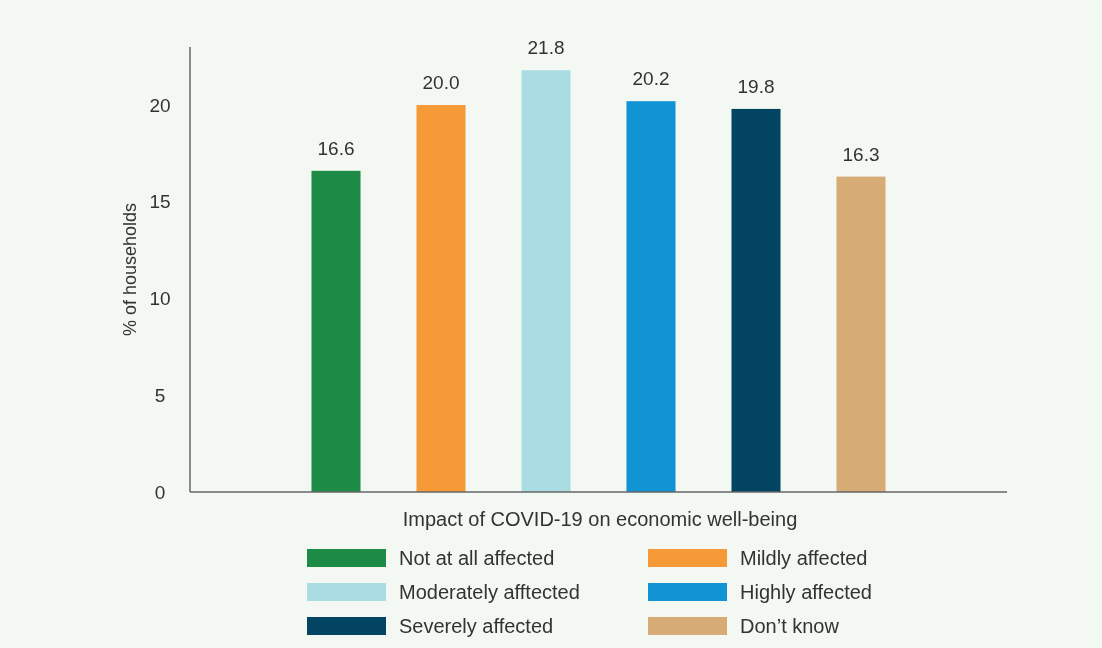 The height and width of the screenshot is (648, 1102). What do you see at coordinates (804, 558) in the screenshot?
I see `legend-label: Mildly affected` at bounding box center [804, 558].